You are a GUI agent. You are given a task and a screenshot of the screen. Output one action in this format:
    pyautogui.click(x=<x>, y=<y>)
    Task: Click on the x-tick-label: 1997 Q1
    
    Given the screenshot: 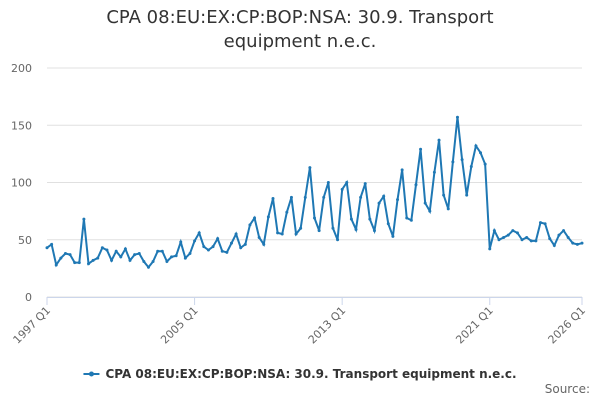 What is the action you would take?
    pyautogui.click(x=32, y=325)
    